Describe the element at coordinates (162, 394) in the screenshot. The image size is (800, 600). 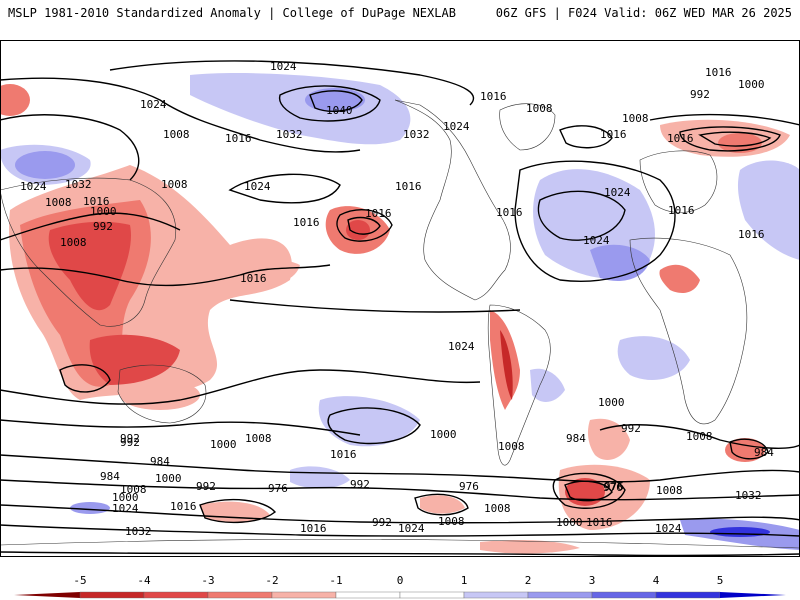
I see `australia-coastline` at that location.